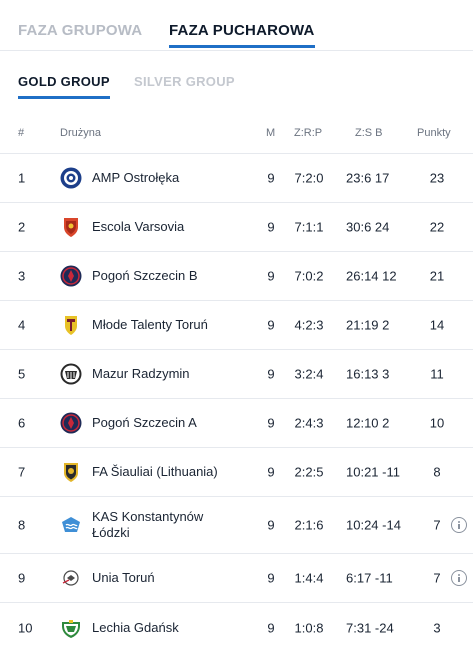 This screenshot has width=473, height=652. What do you see at coordinates (370, 627) in the screenshot?
I see `goals-balance: 7:31 -24` at bounding box center [370, 627].